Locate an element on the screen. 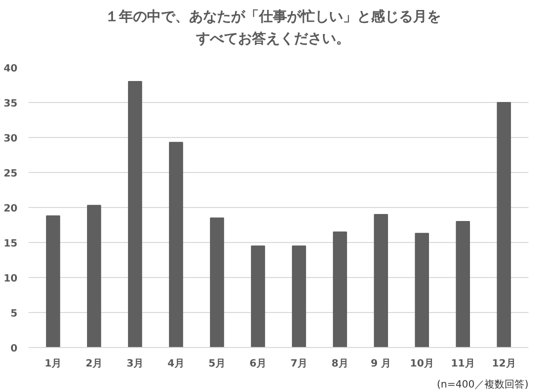 The width and height of the screenshot is (536, 392). text: (n=400／複数回答) is located at coordinates (482, 384).